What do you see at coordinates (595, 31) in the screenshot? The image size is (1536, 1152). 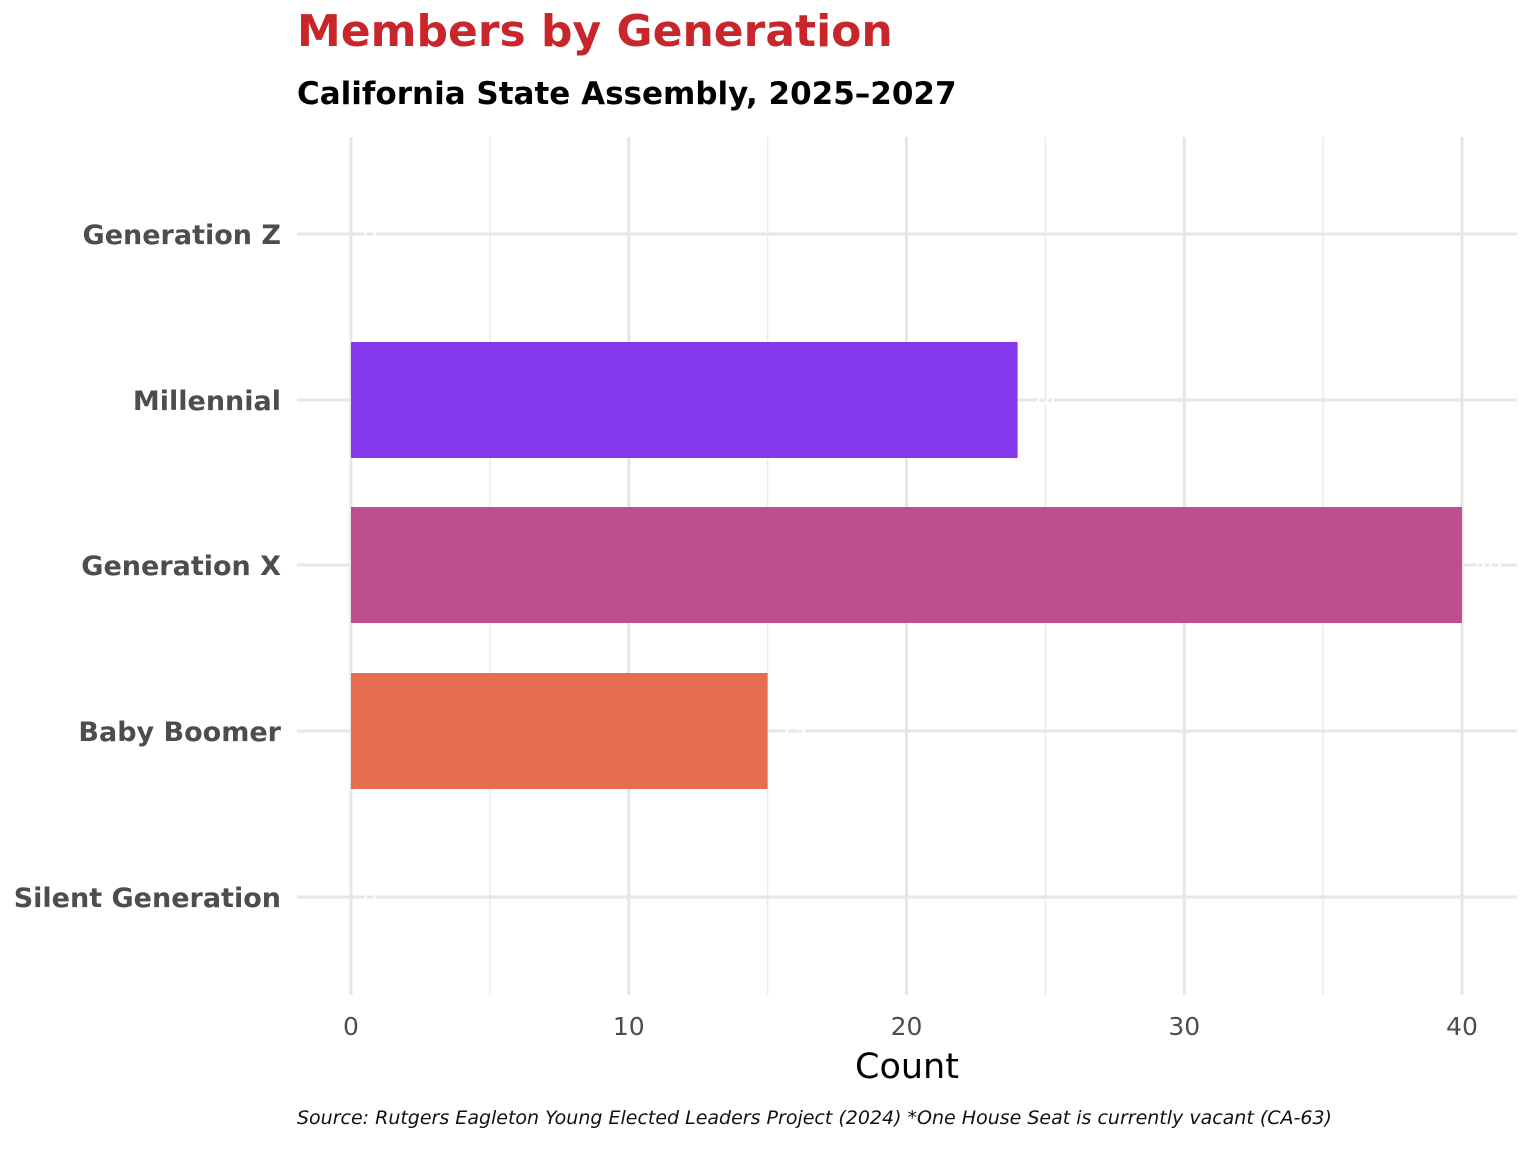 I see `chart-title: Members by Generation` at bounding box center [595, 31].